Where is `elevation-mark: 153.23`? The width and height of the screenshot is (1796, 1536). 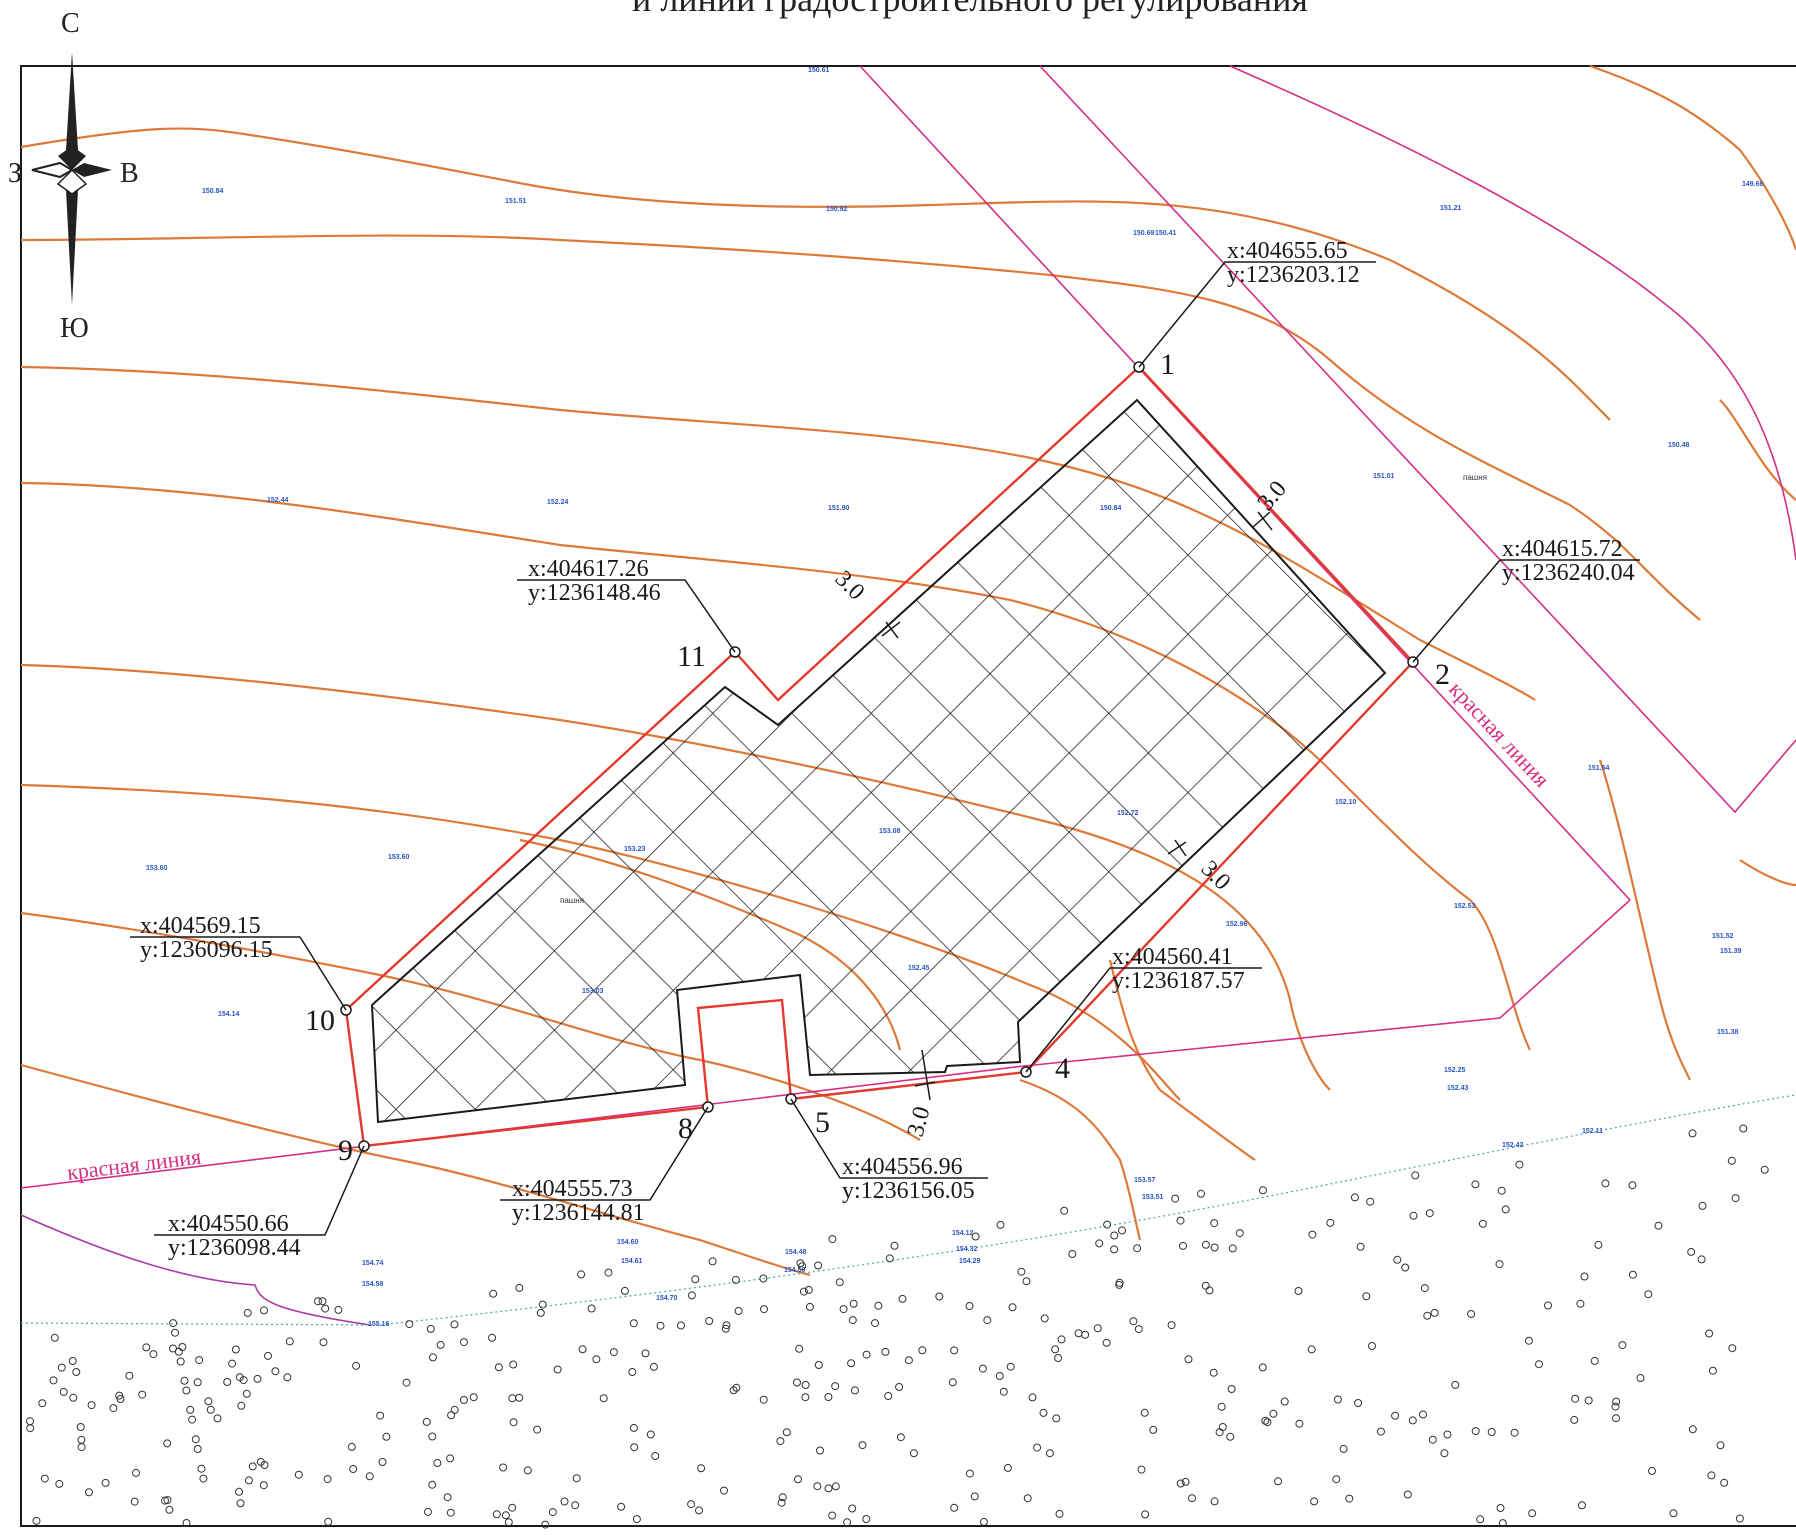 elevation-mark: 153.23 is located at coordinates (635, 849).